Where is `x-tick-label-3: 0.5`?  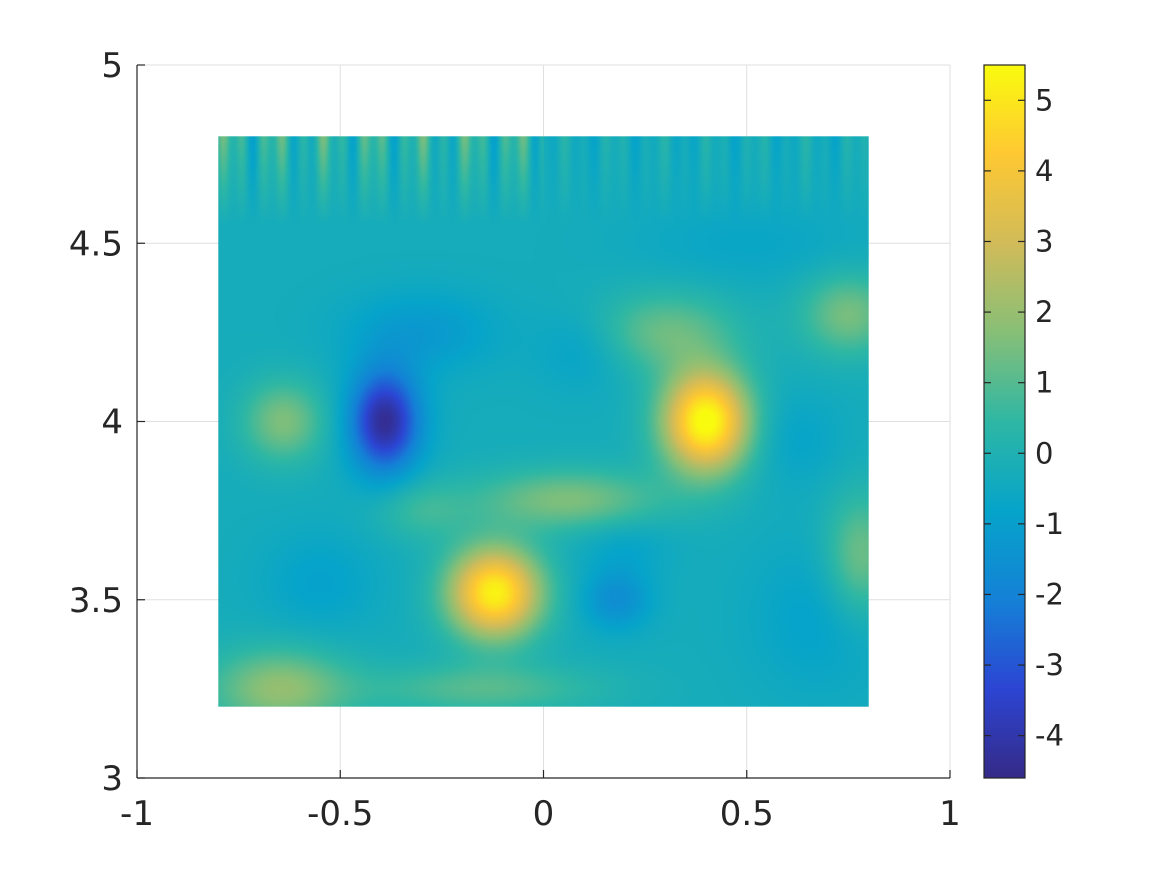
x-tick-label-3: 0.5 is located at coordinates (747, 814).